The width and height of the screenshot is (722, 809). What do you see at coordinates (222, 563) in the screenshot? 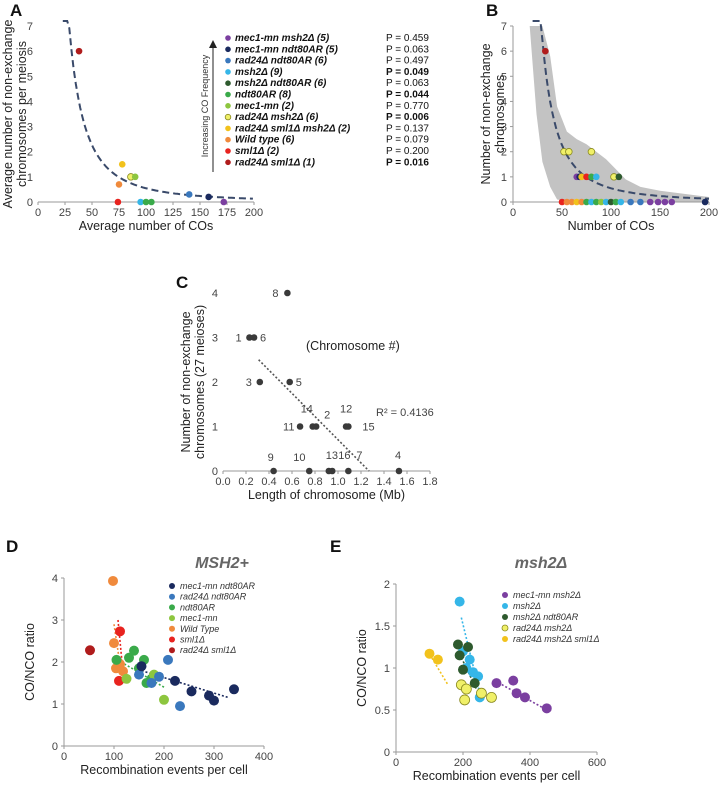
I see `panel-title: MSH2+` at bounding box center [222, 563].